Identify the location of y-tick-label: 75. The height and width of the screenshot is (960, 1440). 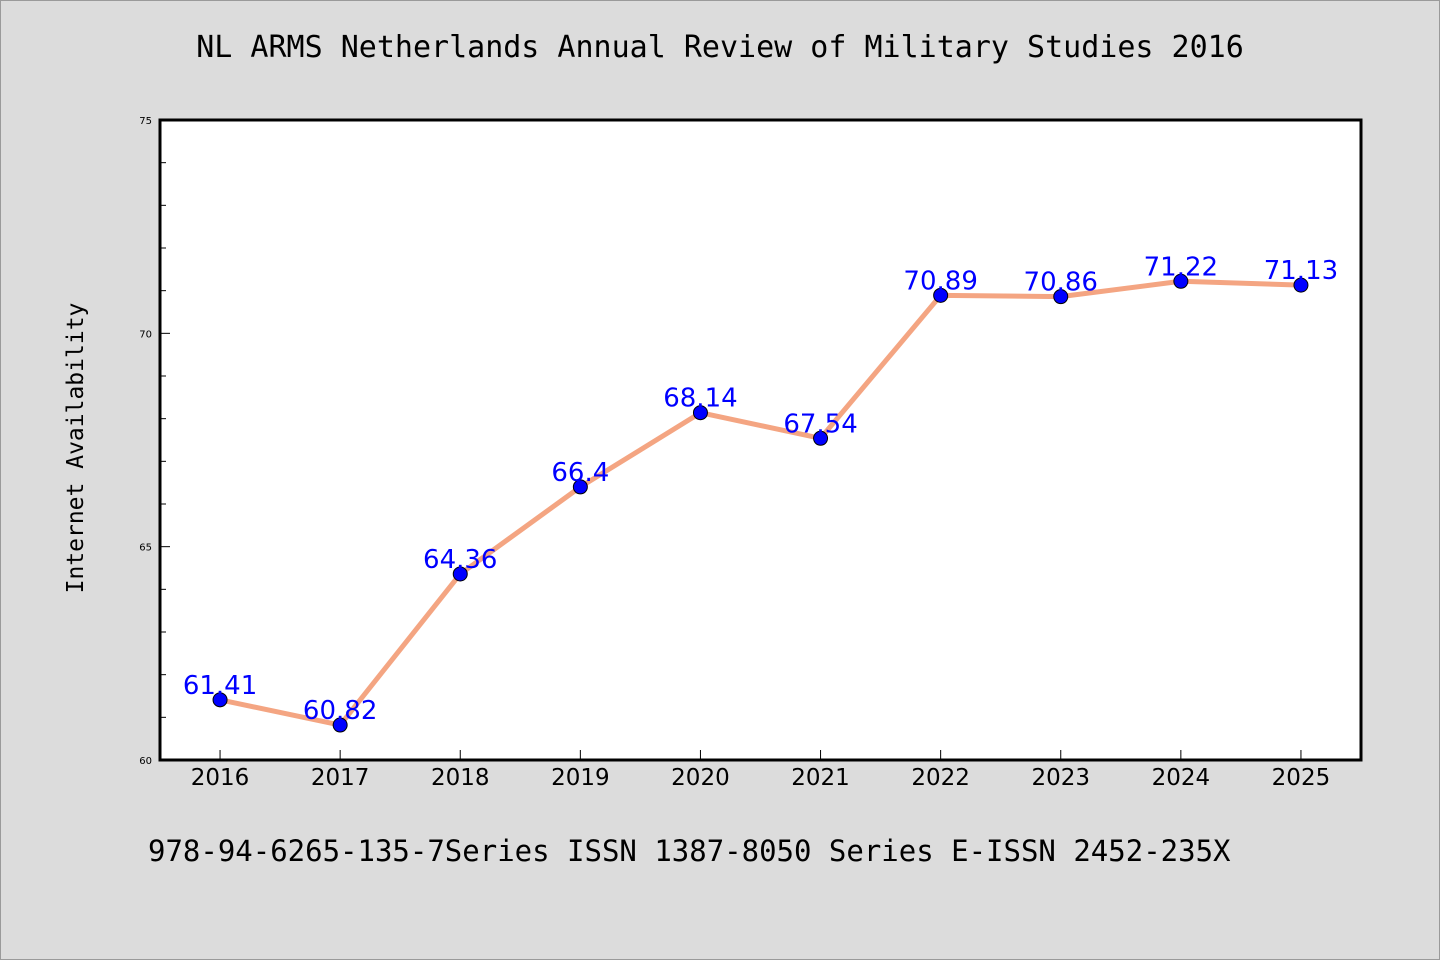
(145, 121).